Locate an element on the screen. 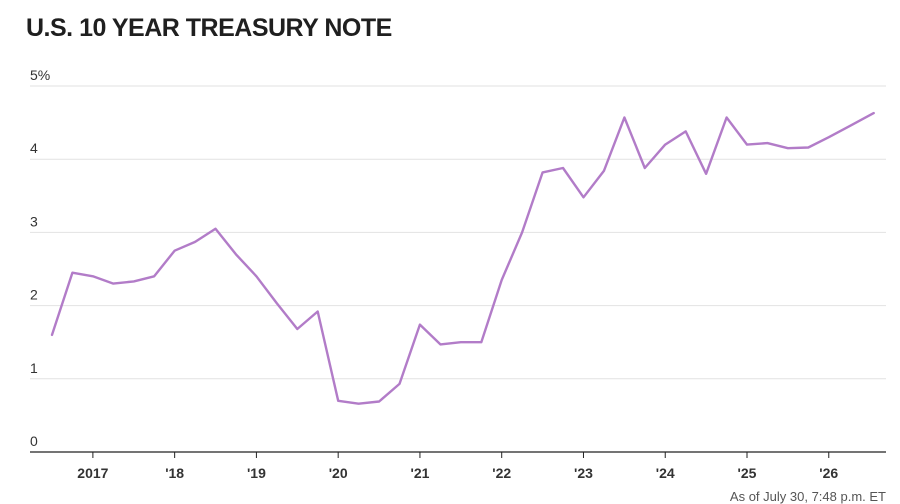 The image size is (900, 504). x-tick-label: '18 is located at coordinates (174, 473).